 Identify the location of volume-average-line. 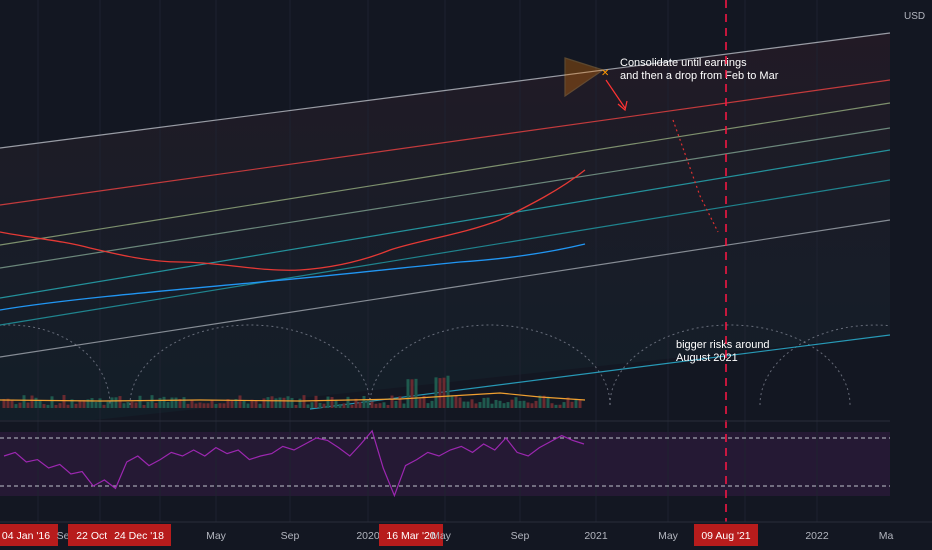
(293, 397).